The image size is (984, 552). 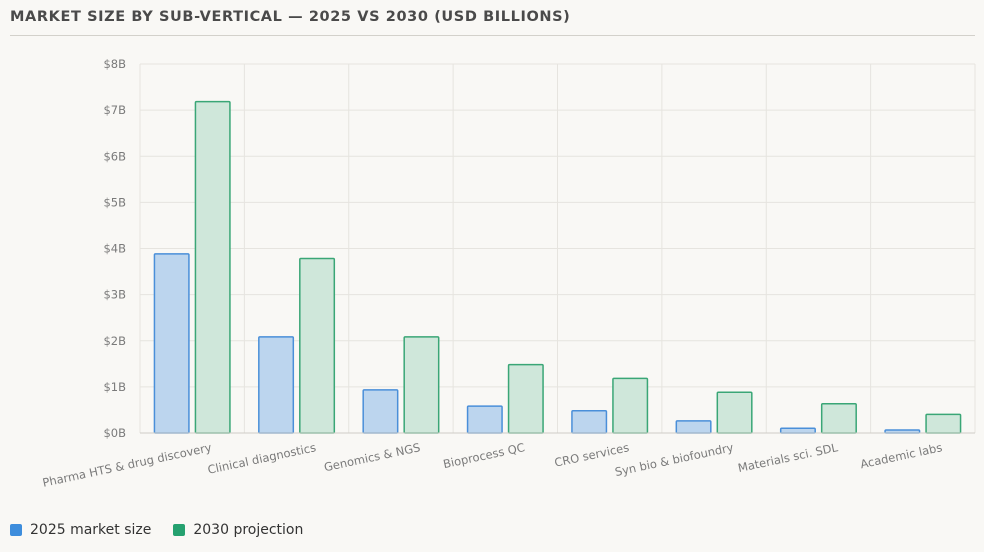 What do you see at coordinates (261, 458) in the screenshot?
I see `x-tick-label: Clinical diagnostics` at bounding box center [261, 458].